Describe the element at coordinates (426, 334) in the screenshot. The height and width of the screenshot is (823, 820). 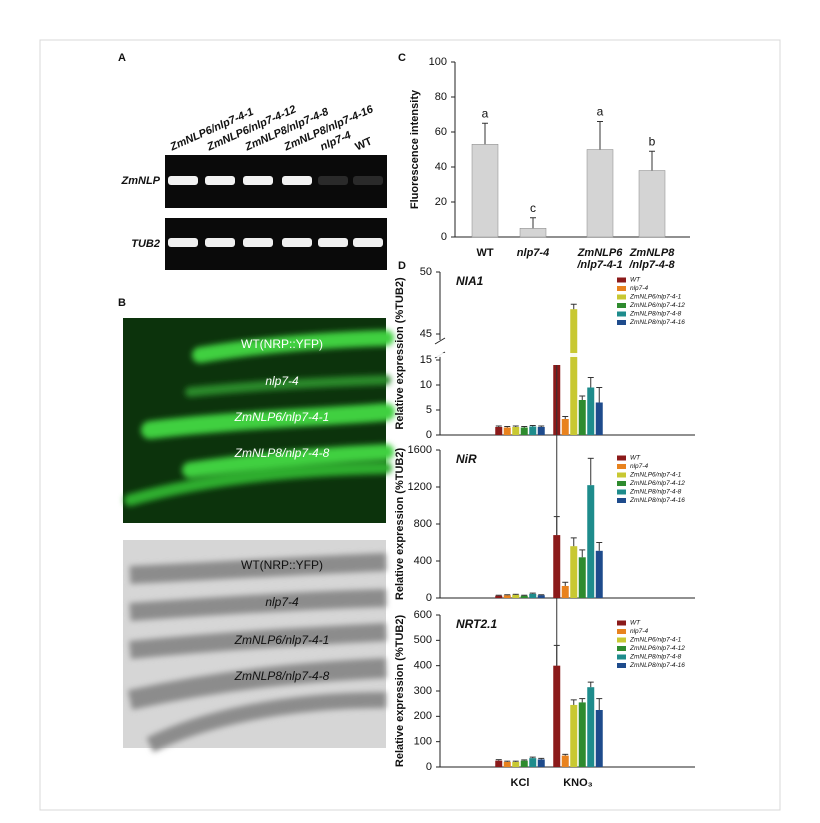
I see `y-tick-label: 45` at that location.